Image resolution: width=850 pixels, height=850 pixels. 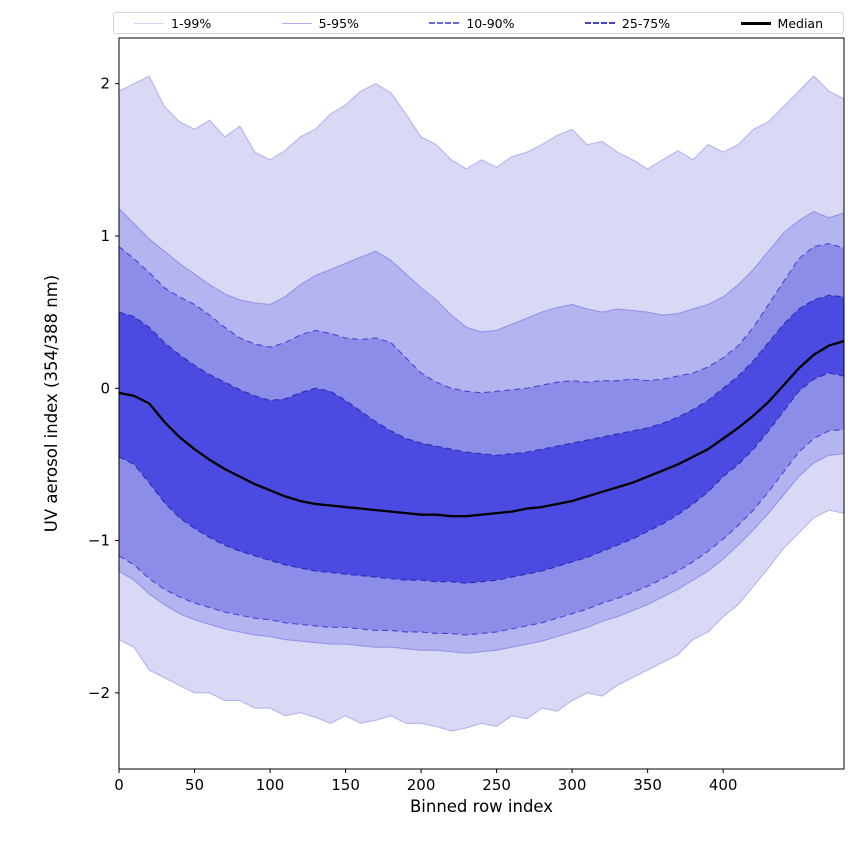 I want to click on x-tick-label: 0, so click(x=119, y=785).